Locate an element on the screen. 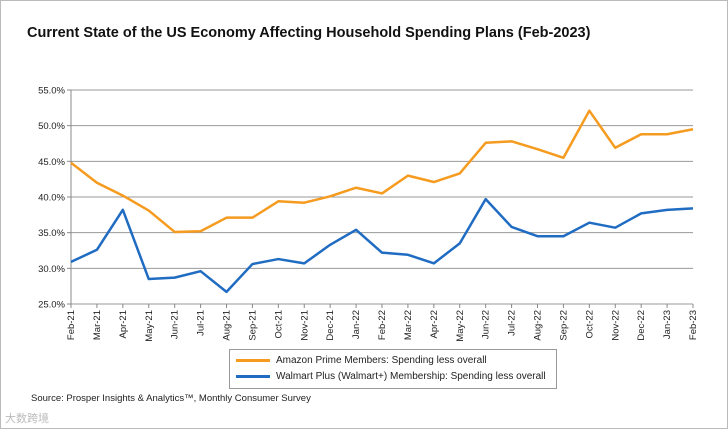 The height and width of the screenshot is (429, 728). x-tick-label: Oct-22 is located at coordinates (589, 324).